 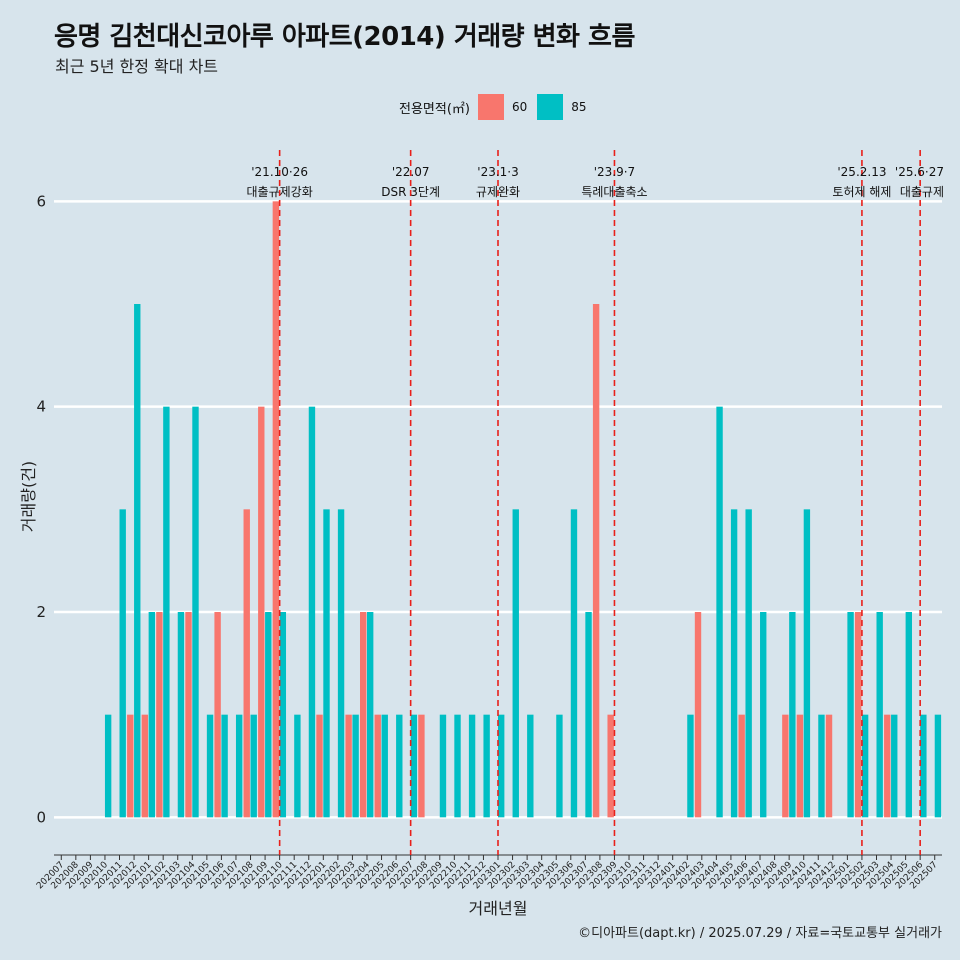 What do you see at coordinates (41, 817) in the screenshot?
I see `y-tick-label-0: 0` at bounding box center [41, 817].